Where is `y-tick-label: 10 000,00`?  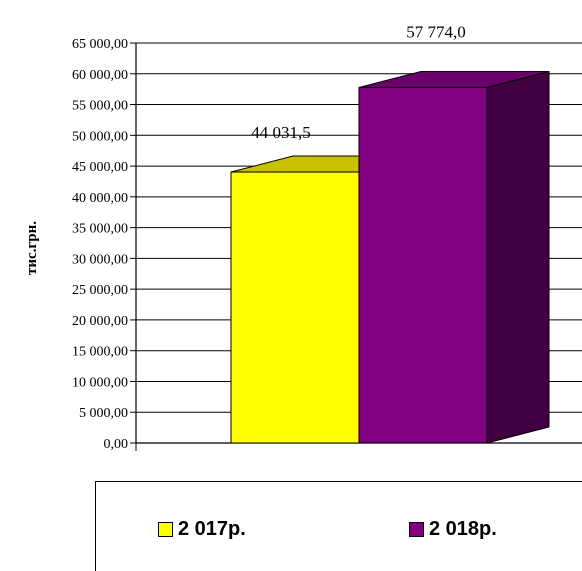 y-tick-label: 10 000,00 is located at coordinates (100, 382).